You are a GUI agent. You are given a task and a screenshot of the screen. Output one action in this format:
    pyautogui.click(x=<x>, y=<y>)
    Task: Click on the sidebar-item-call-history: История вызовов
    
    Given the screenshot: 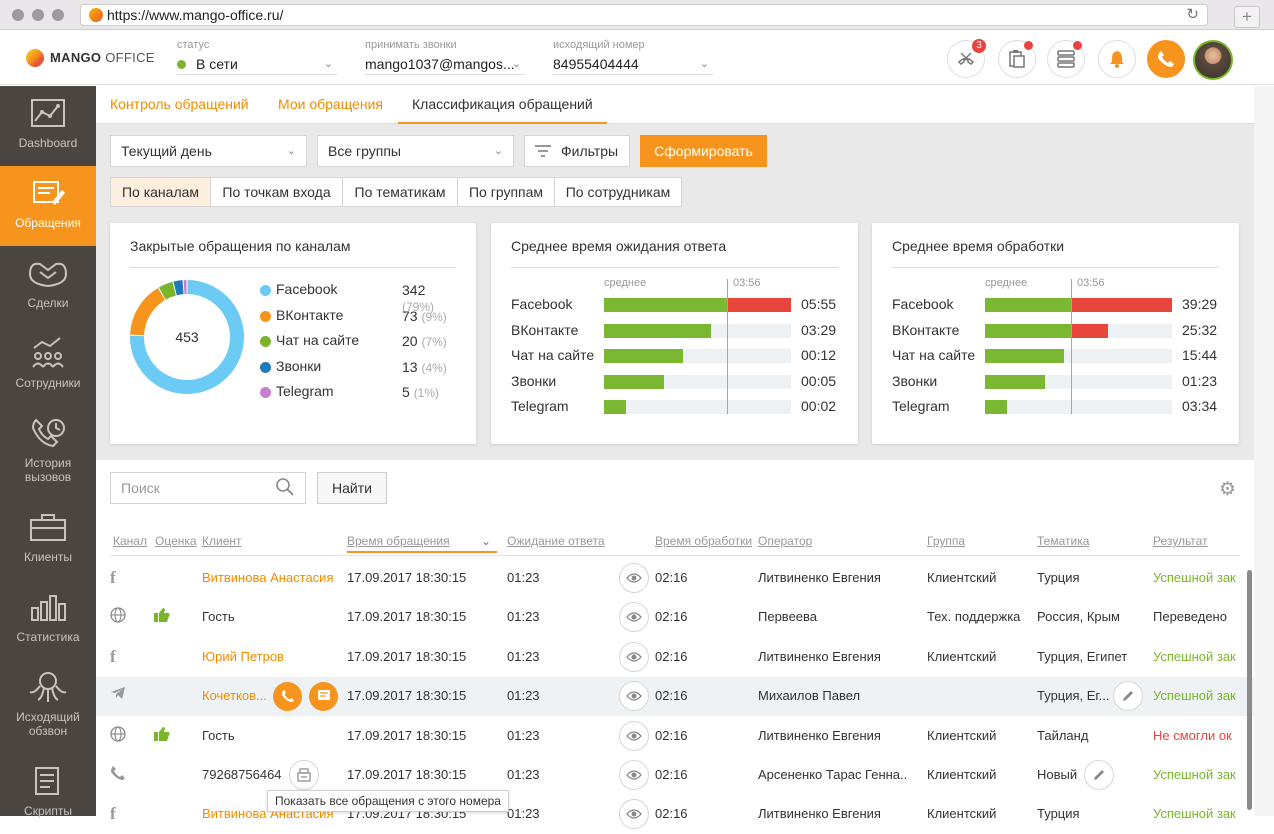 What is the action you would take?
    pyautogui.click(x=48, y=453)
    